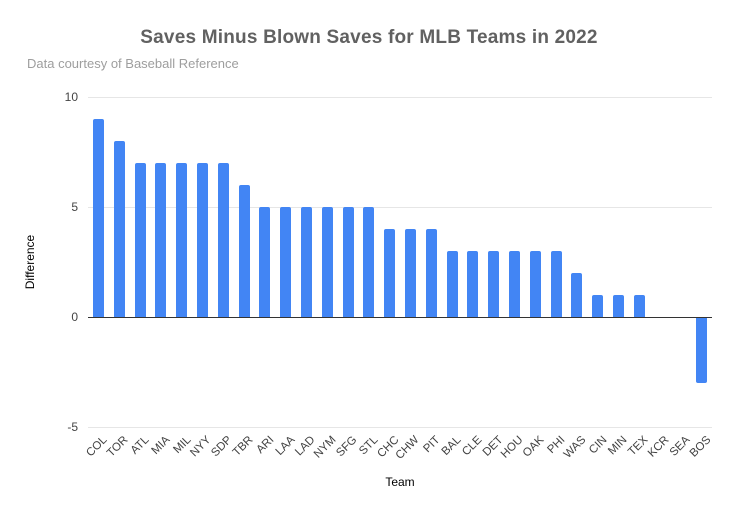  Describe the element at coordinates (348, 262) in the screenshot. I see `bar-SFG` at that location.